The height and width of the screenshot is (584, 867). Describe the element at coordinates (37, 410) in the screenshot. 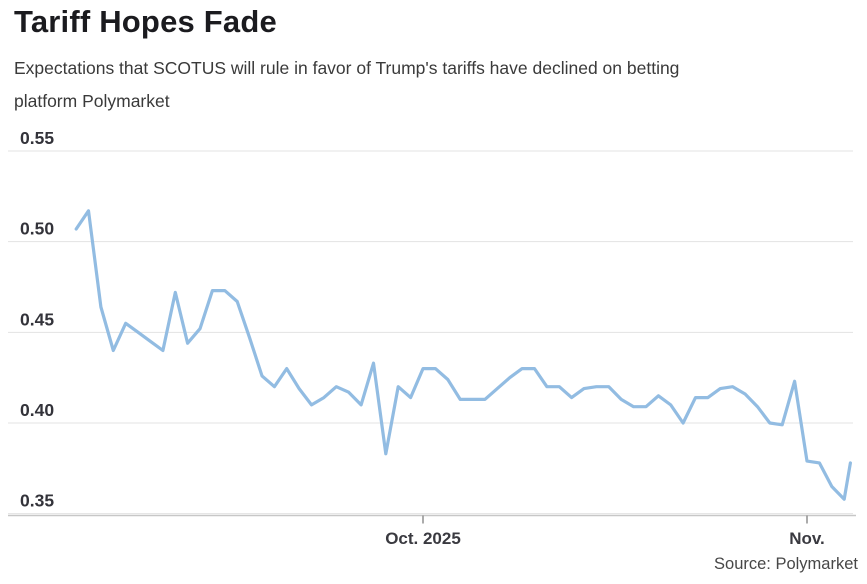

I see `y-tick-label: 0.40` at that location.